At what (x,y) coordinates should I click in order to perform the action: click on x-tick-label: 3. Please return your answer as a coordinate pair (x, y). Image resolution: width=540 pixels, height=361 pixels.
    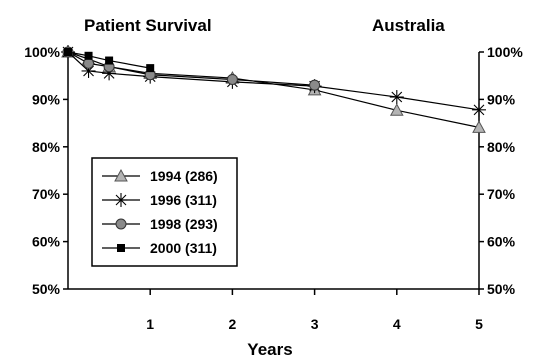
    Looking at the image, I should click on (315, 324).